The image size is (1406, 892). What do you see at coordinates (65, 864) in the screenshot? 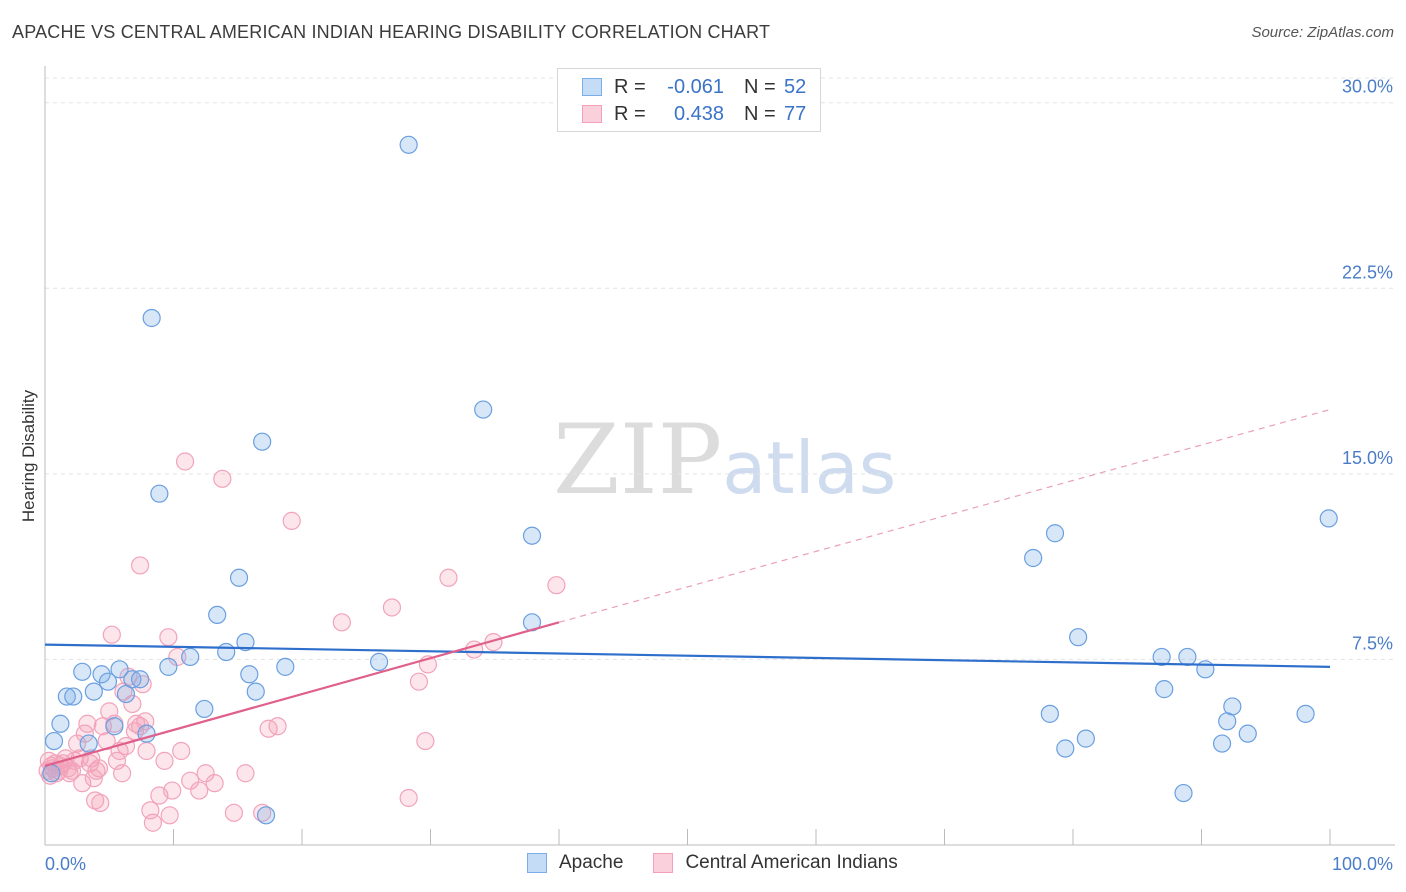
I see `x-tick-label: 0.0%` at bounding box center [65, 864].